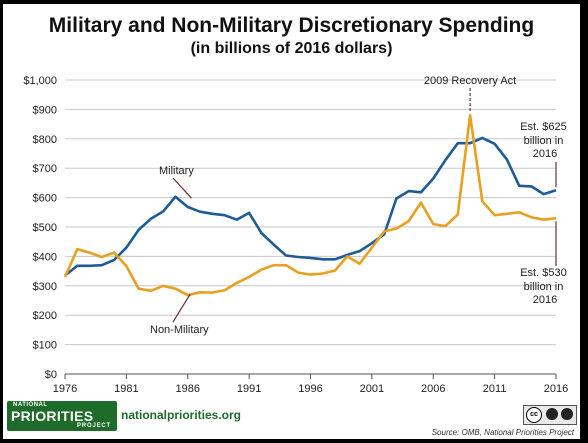 Image resolution: width=588 pixels, height=443 pixels. What do you see at coordinates (126, 389) in the screenshot?
I see `x-tick-label: 1981` at bounding box center [126, 389].